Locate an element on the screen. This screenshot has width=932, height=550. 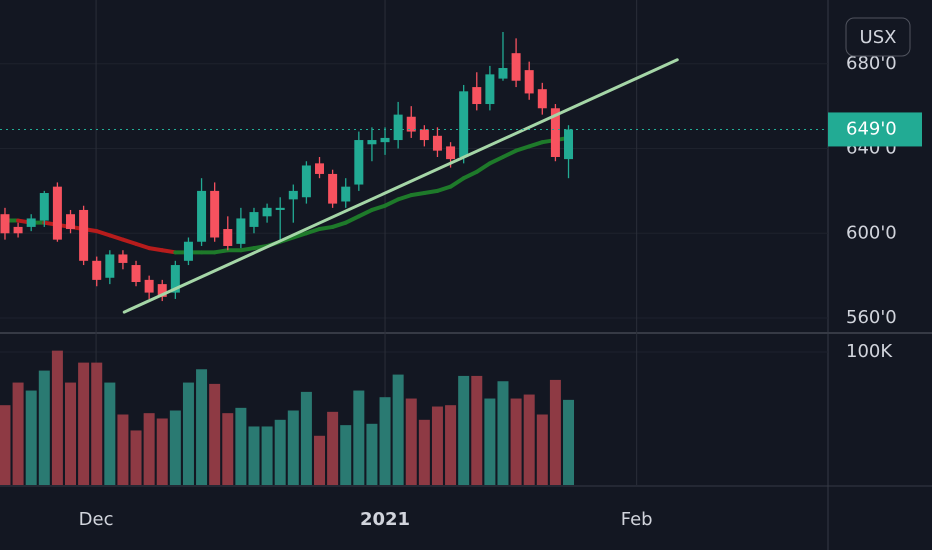
volume-tick-label: 100K is located at coordinates (869, 351).